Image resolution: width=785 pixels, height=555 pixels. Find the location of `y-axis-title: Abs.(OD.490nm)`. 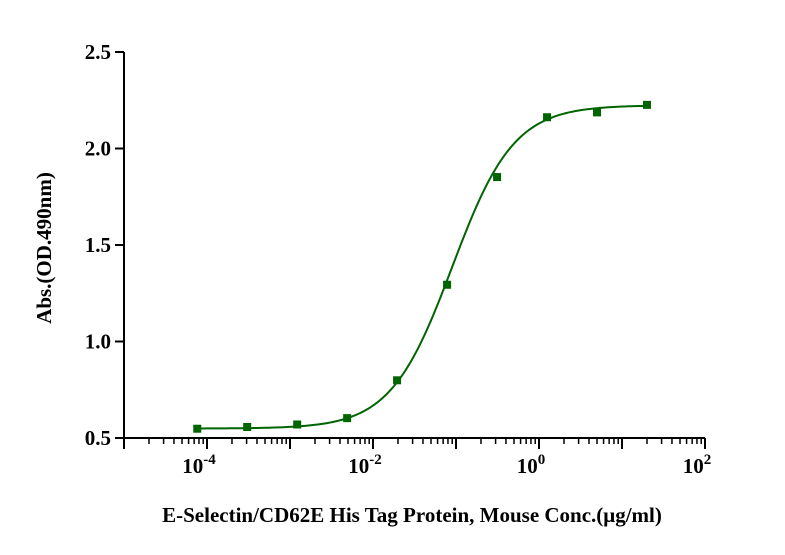

y-axis-title: Abs.(OD.490nm) is located at coordinates (44, 248).